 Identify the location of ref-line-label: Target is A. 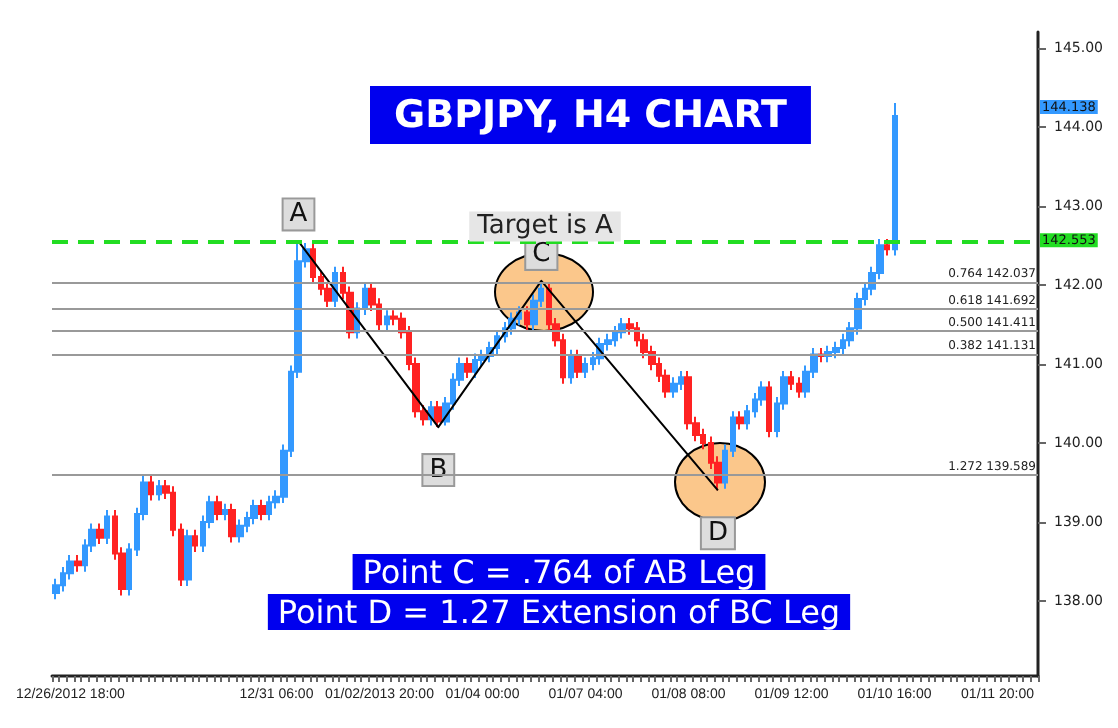
(544, 226).